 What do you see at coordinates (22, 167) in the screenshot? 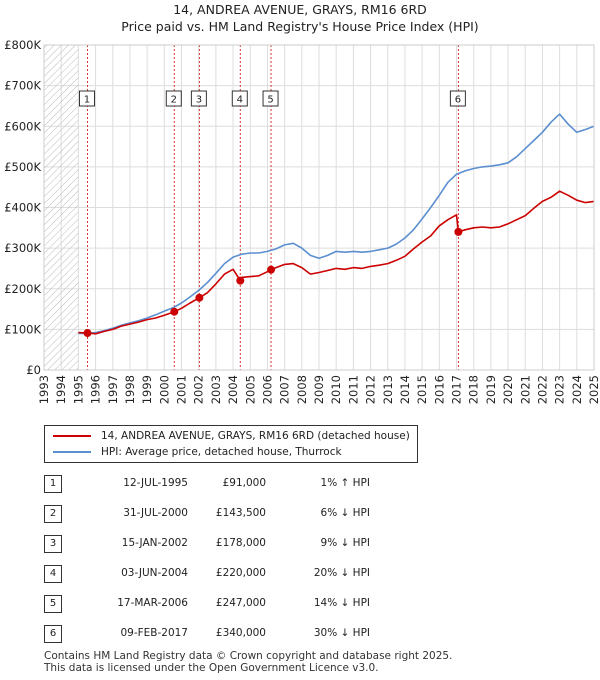
I see `y-tick-label: £500K` at bounding box center [22, 167].